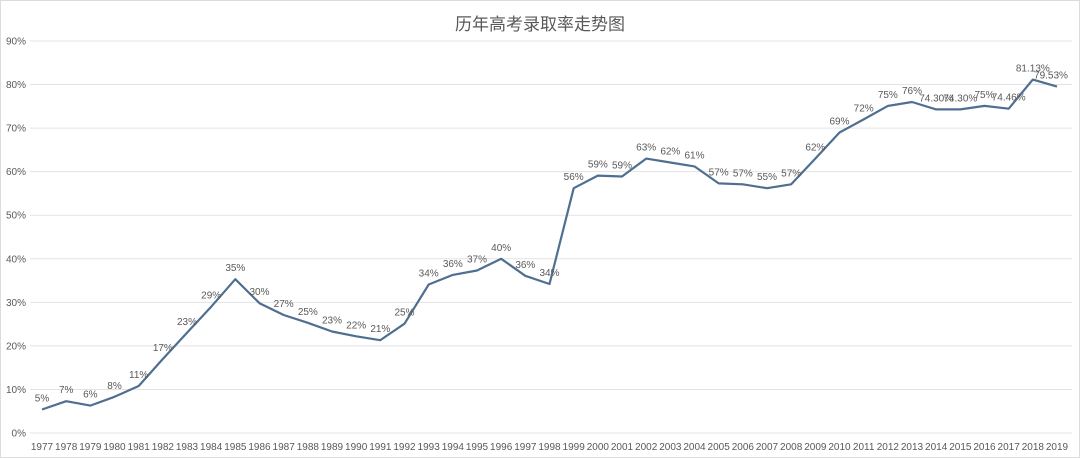  I want to click on data-label: 6%, so click(90, 395).